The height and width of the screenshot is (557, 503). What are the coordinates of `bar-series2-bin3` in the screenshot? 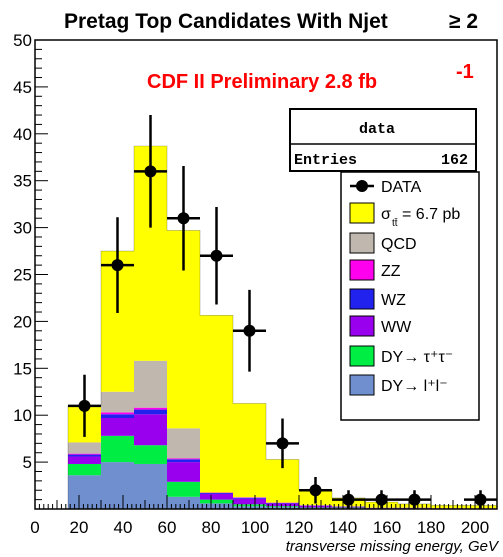 It's located at (183, 472).